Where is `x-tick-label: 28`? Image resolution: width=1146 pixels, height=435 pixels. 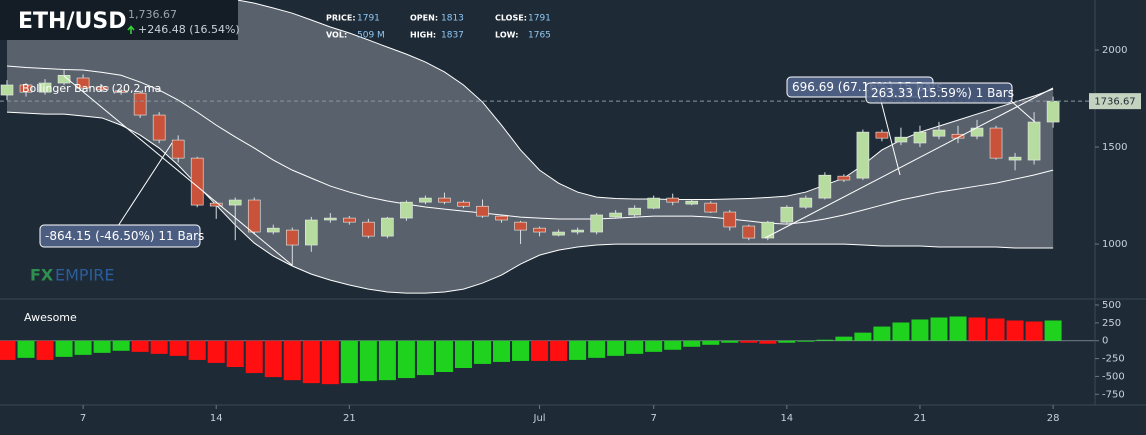
x-tick-label: 28 is located at coordinates (1053, 418).